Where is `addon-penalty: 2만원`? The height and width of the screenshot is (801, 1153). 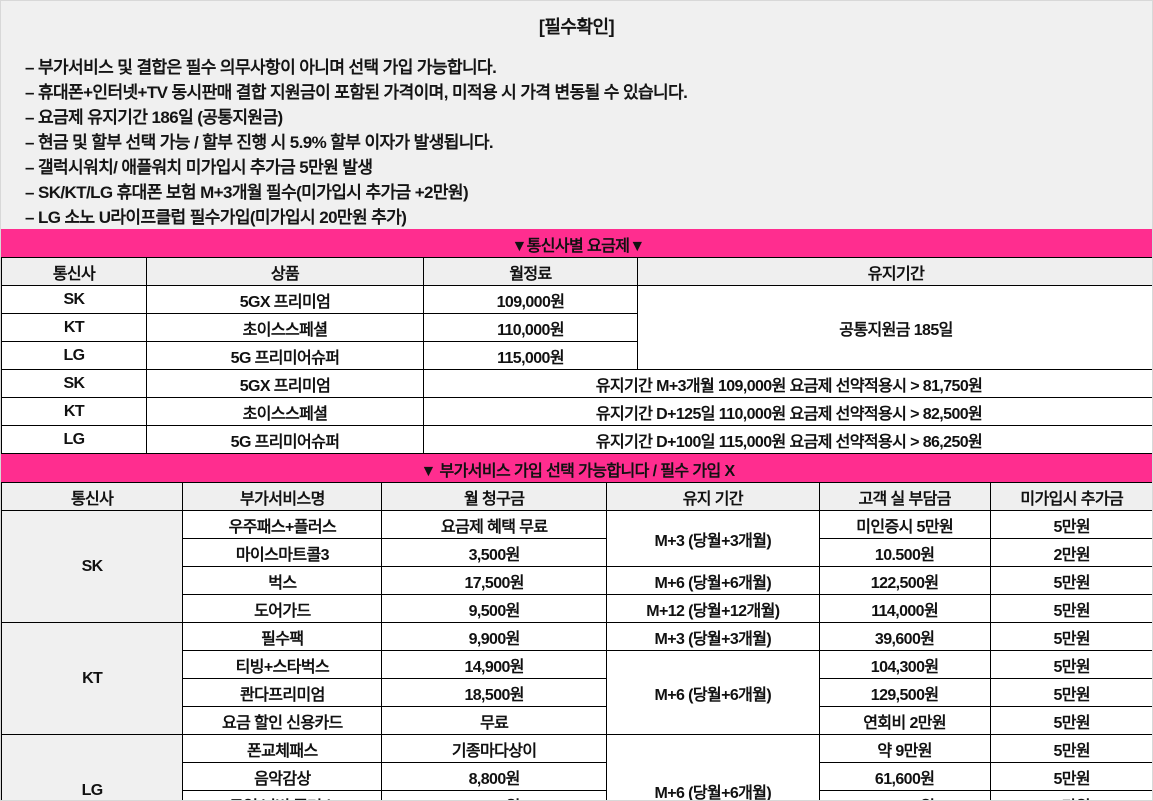
addon-penalty: 2만원 is located at coordinates (1070, 552).